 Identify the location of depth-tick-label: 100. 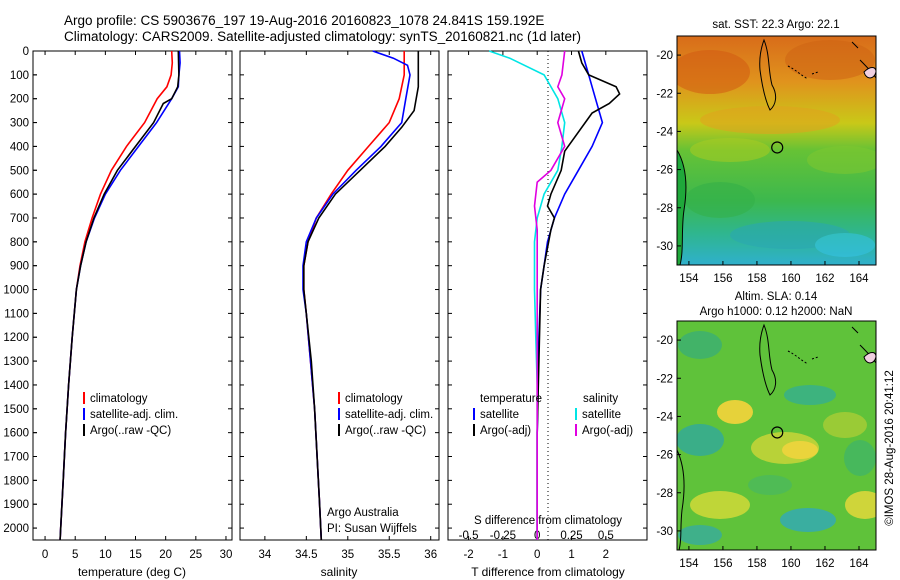
(19, 76).